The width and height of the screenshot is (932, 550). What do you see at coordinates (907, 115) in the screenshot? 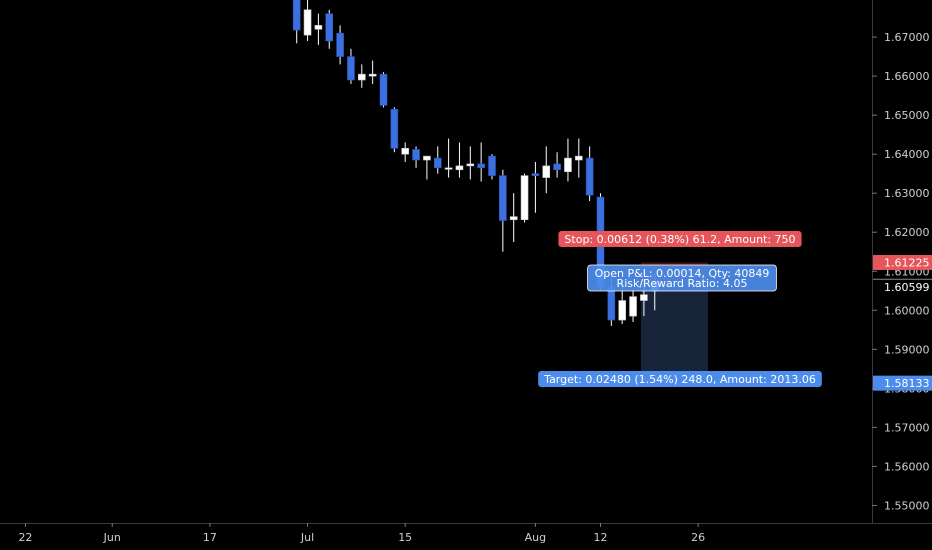
I see `price-tick-label: 1.65000` at bounding box center [907, 115].